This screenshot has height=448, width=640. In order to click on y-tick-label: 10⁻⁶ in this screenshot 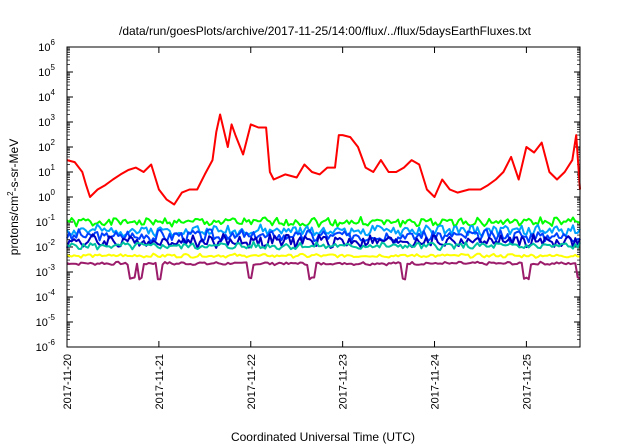, I will do `click(46, 346)`.